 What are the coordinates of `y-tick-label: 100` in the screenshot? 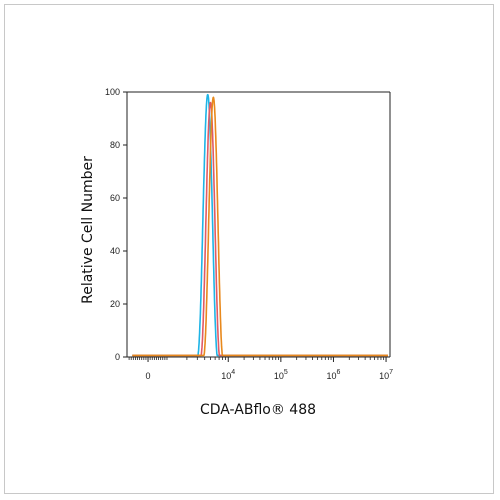 It's located at (112, 92).